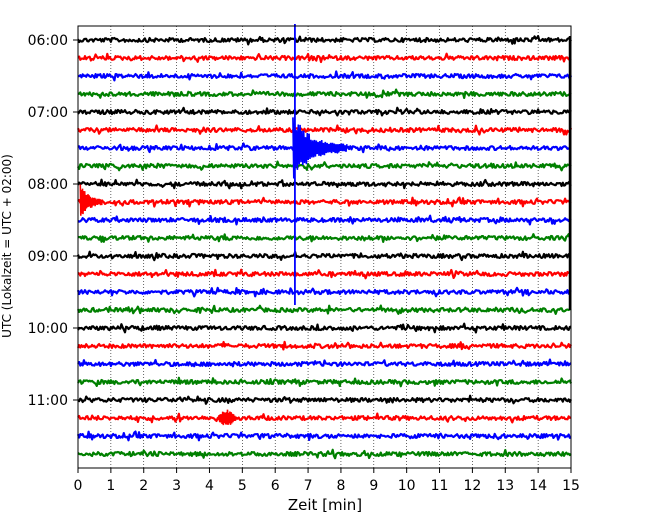 The image size is (650, 520). I want to click on x-axis-title: Zeit [min], so click(325, 505).